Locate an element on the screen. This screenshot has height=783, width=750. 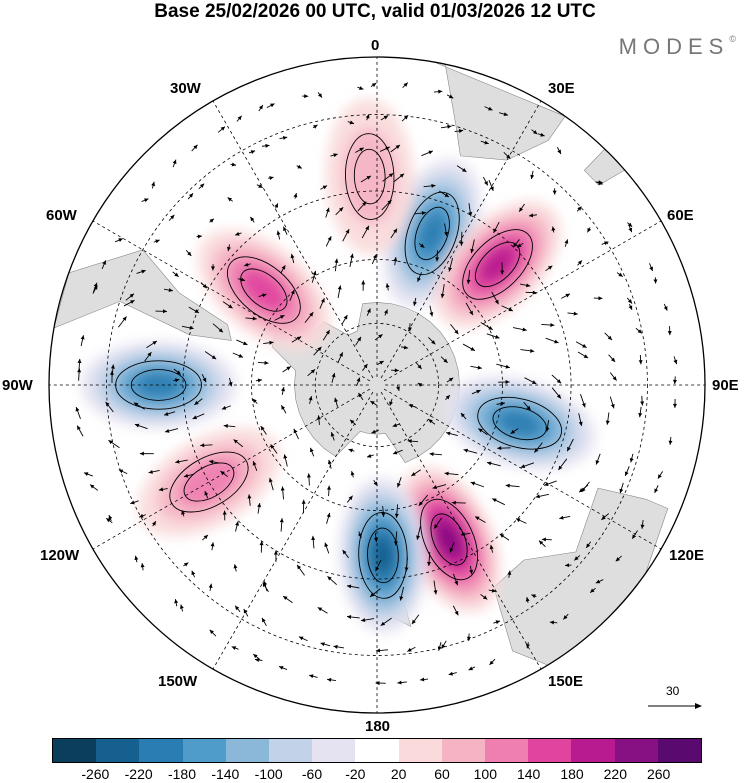
anomaly-contour-blue-178E is located at coordinates (383, 555).